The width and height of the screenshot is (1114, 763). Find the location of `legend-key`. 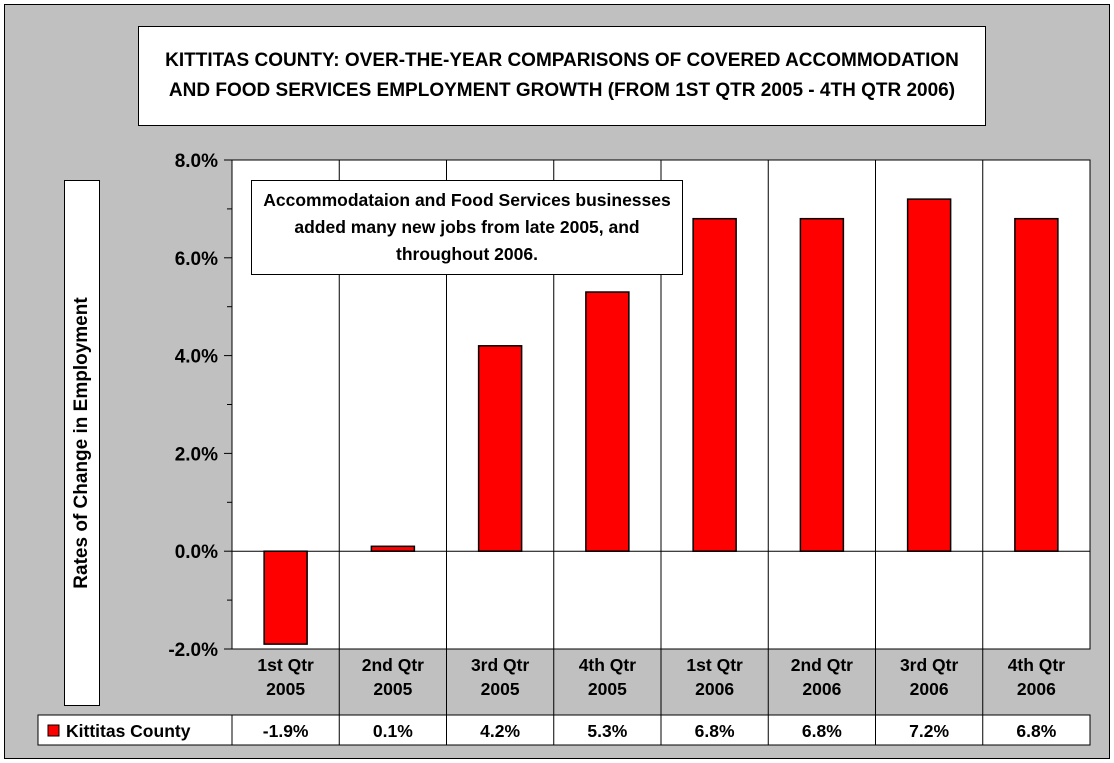

legend-key is located at coordinates (53, 730).